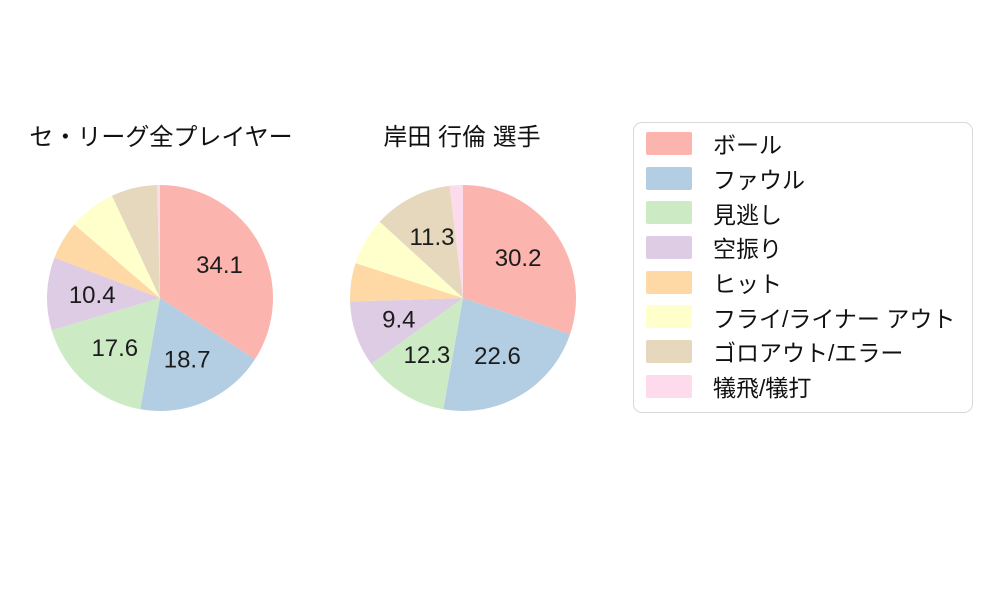 Image resolution: width=1000 pixels, height=600 pixels. Describe the element at coordinates (747, 249) in the screenshot. I see `legend-label: 空振り` at that location.